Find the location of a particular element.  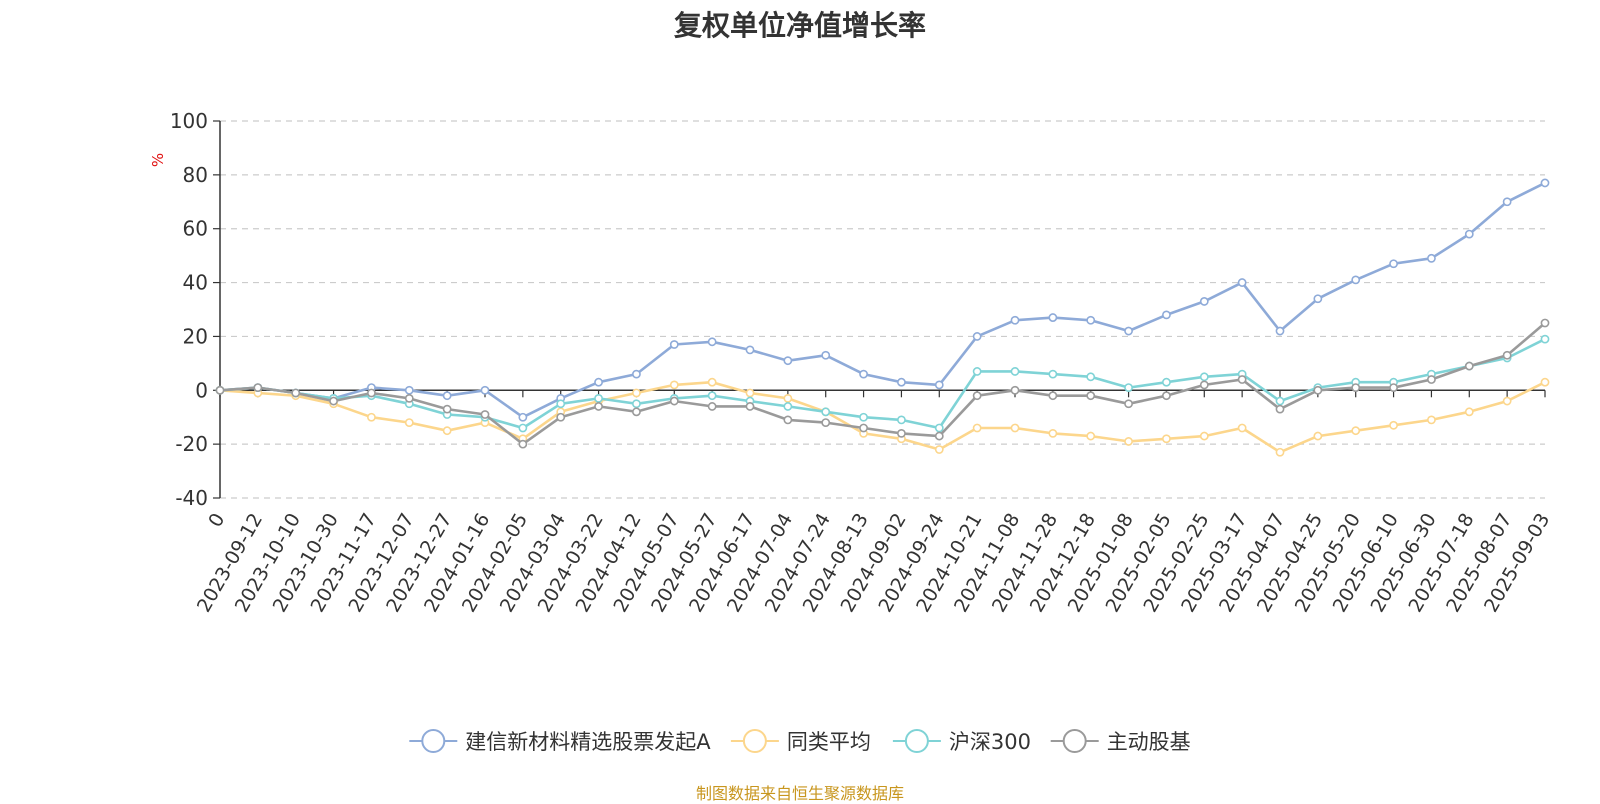

legend-item-3: 主动股基 is located at coordinates (1120, 741).